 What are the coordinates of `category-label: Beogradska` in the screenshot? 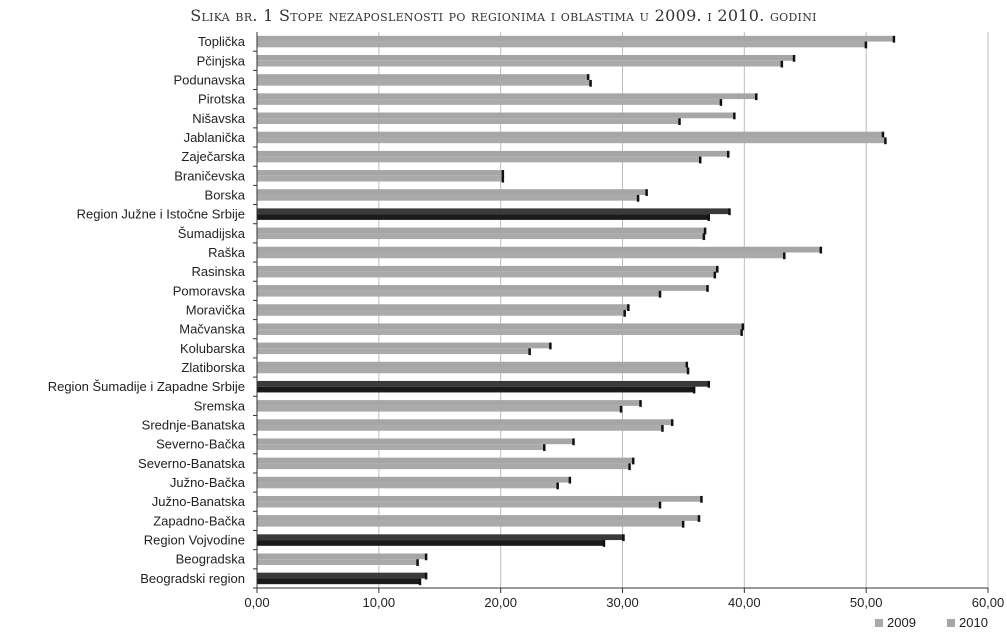 It's located at (211, 559).